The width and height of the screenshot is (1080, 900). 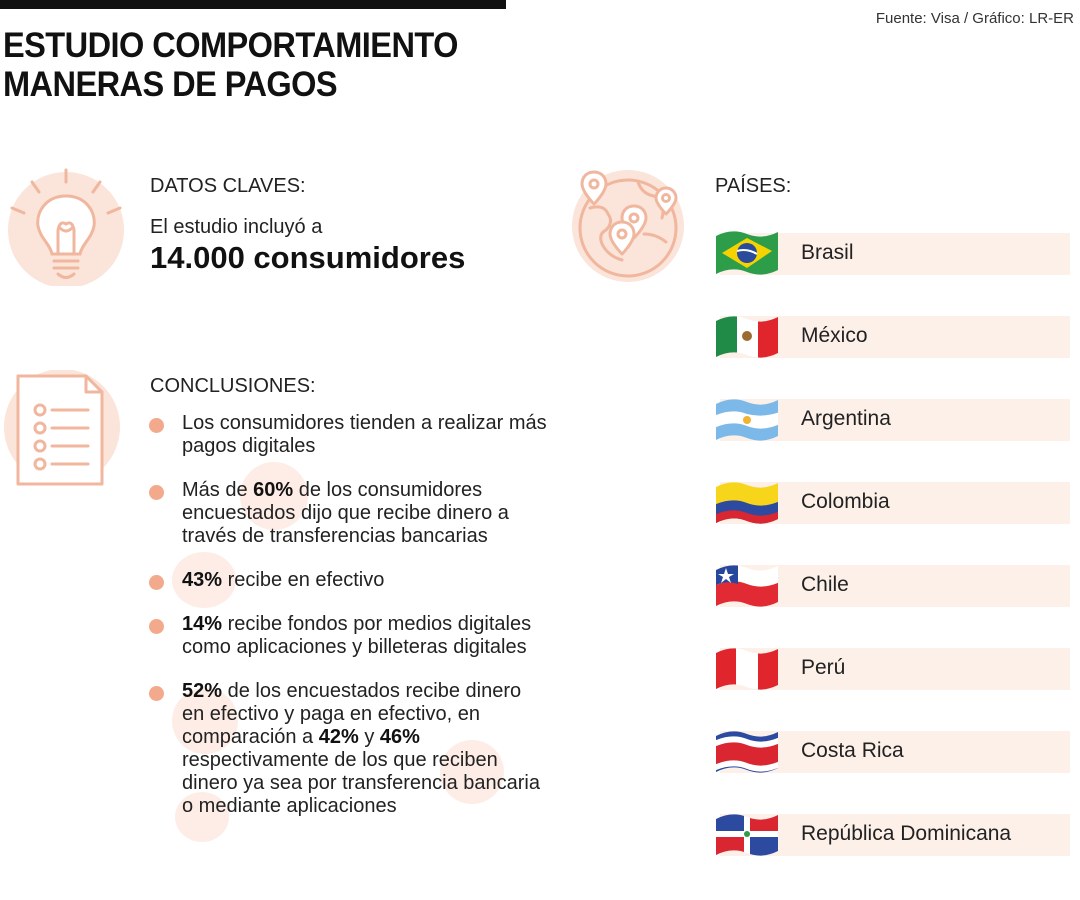 I want to click on conclusion-text: Más de, so click(x=218, y=490).